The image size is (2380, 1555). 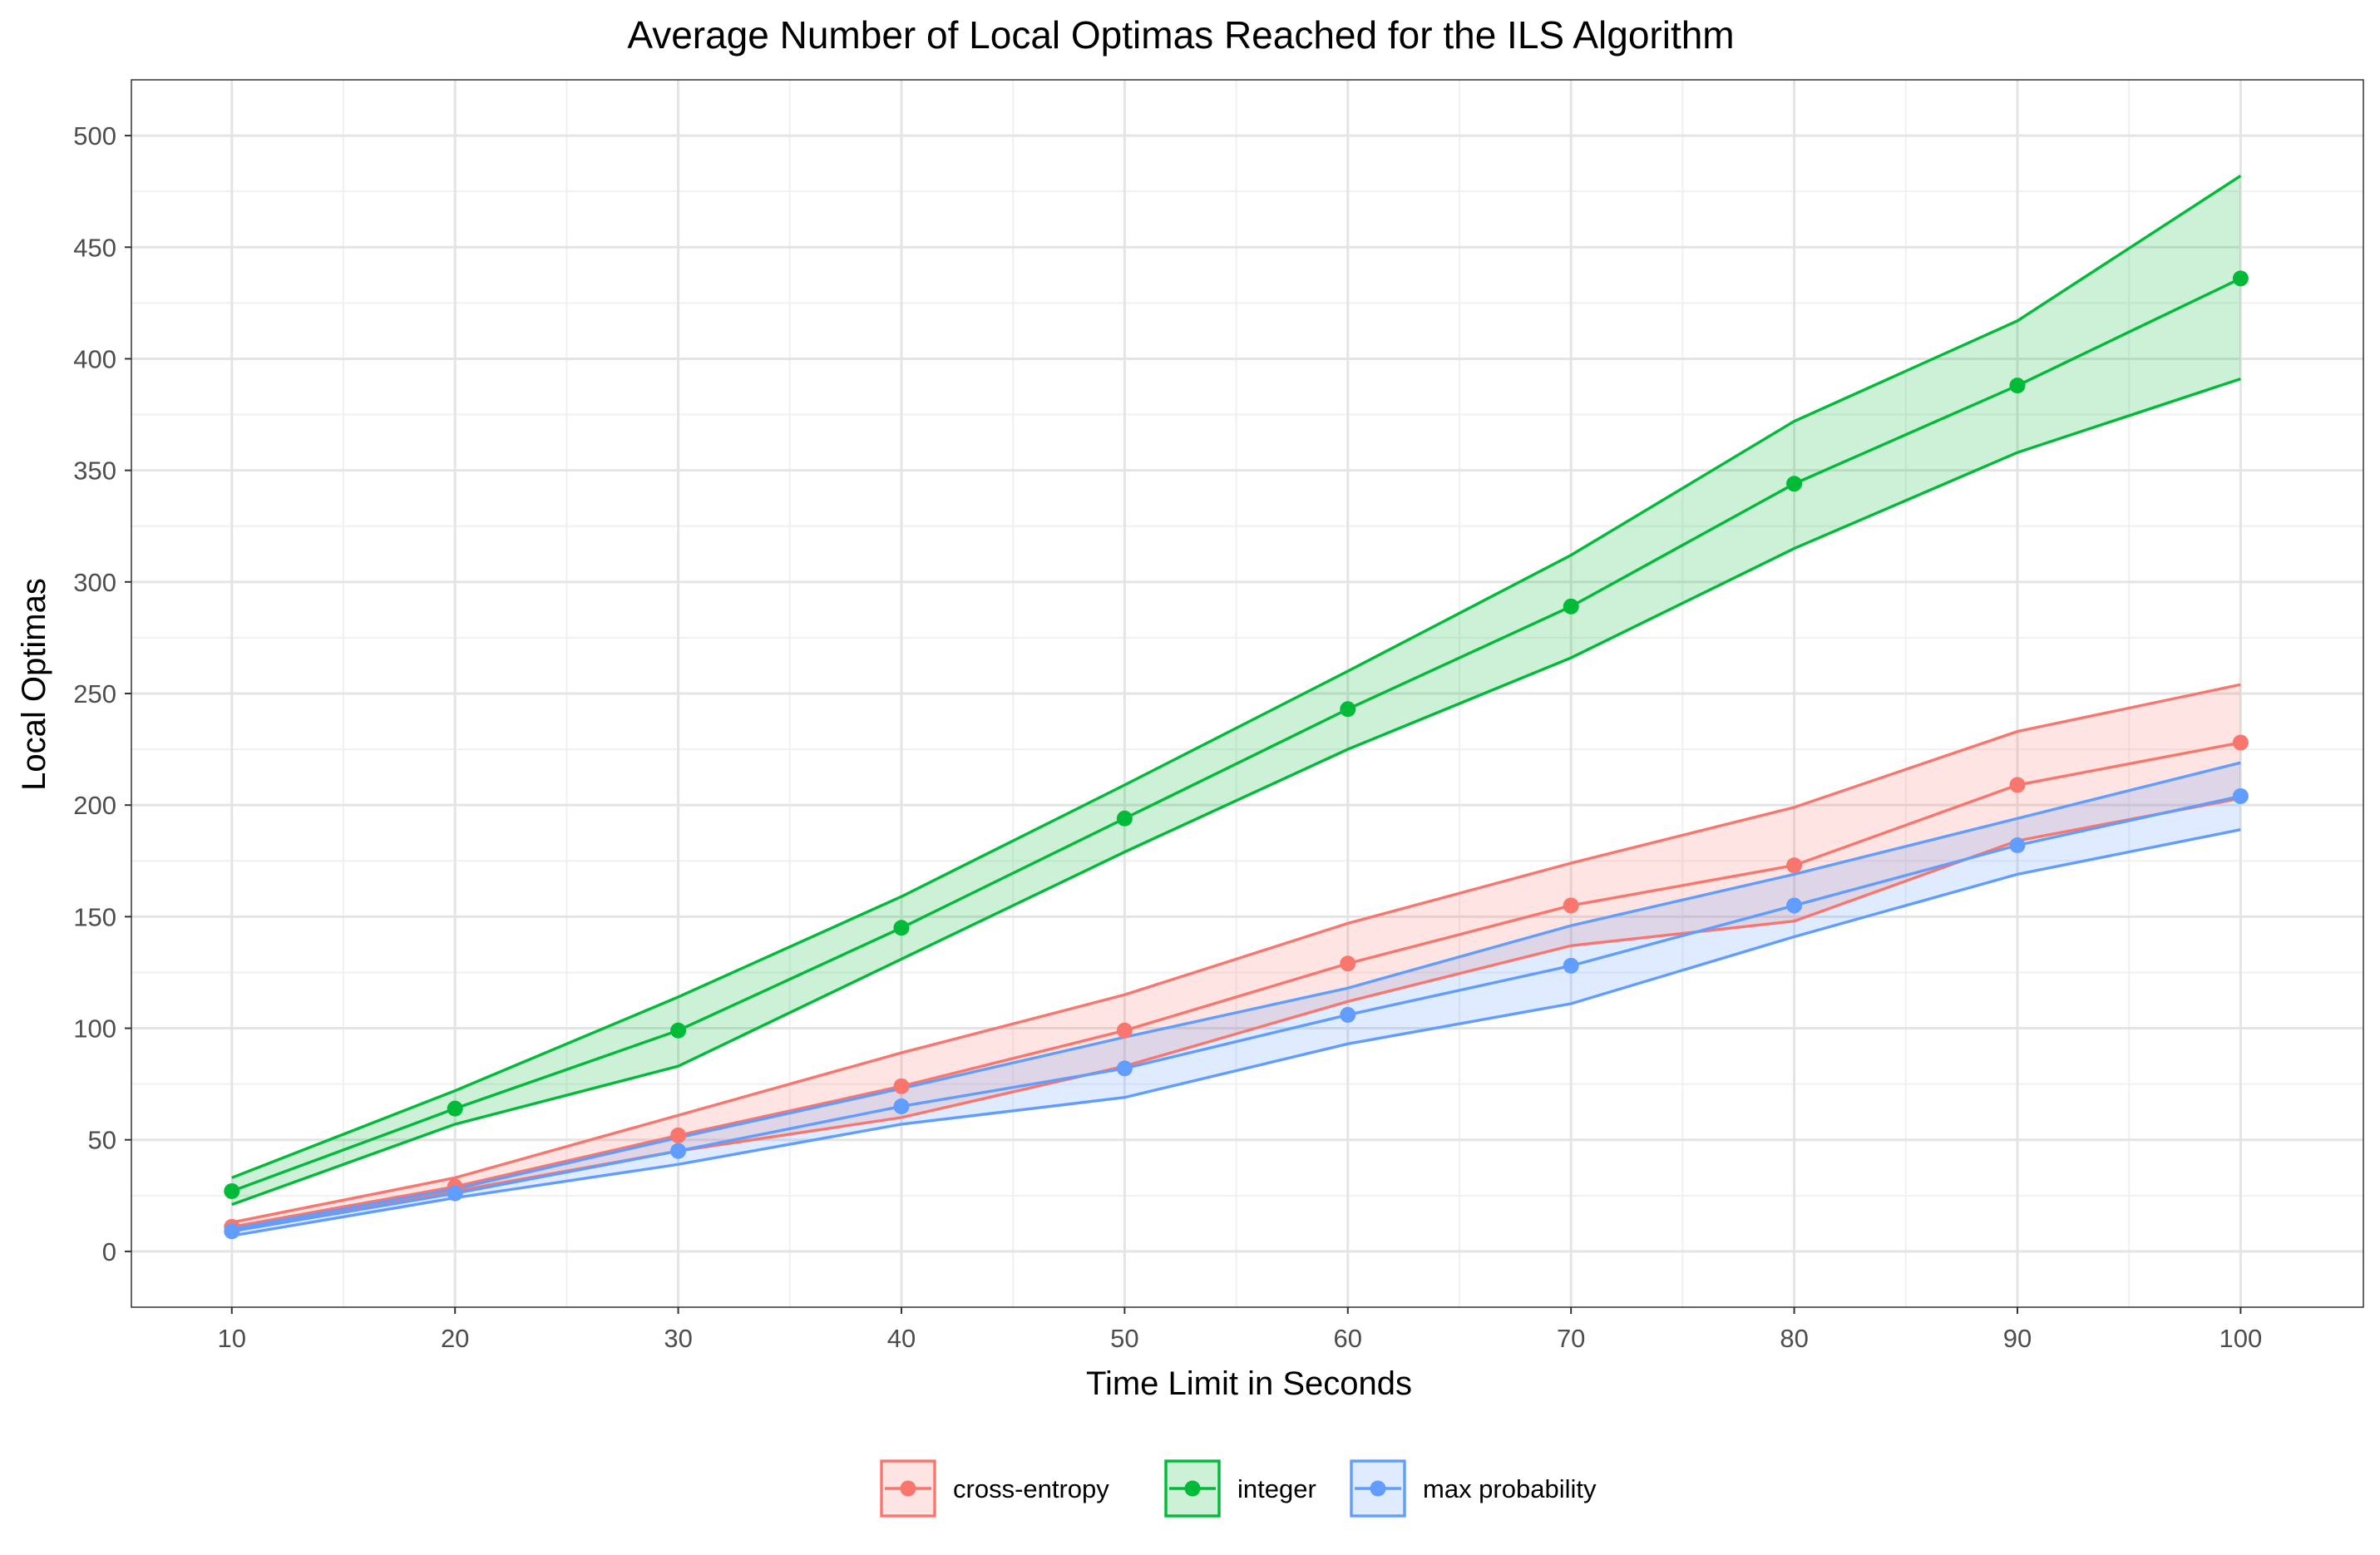 I want to click on legend-item-cross-entropy: cross-entropy, so click(x=994, y=1488).